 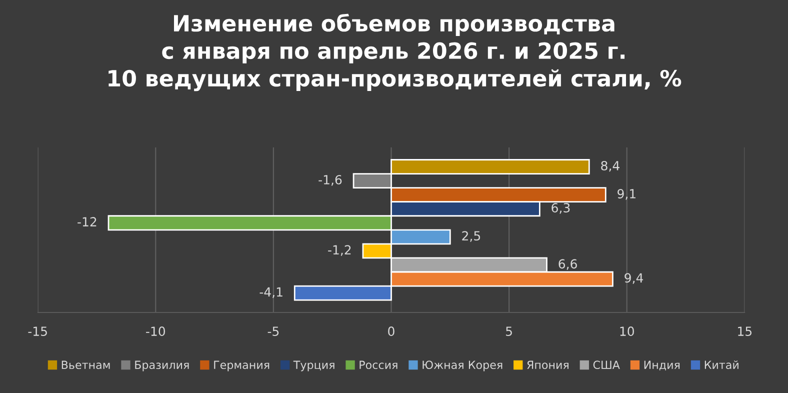 I want to click on data-label: -12, so click(x=87, y=221).